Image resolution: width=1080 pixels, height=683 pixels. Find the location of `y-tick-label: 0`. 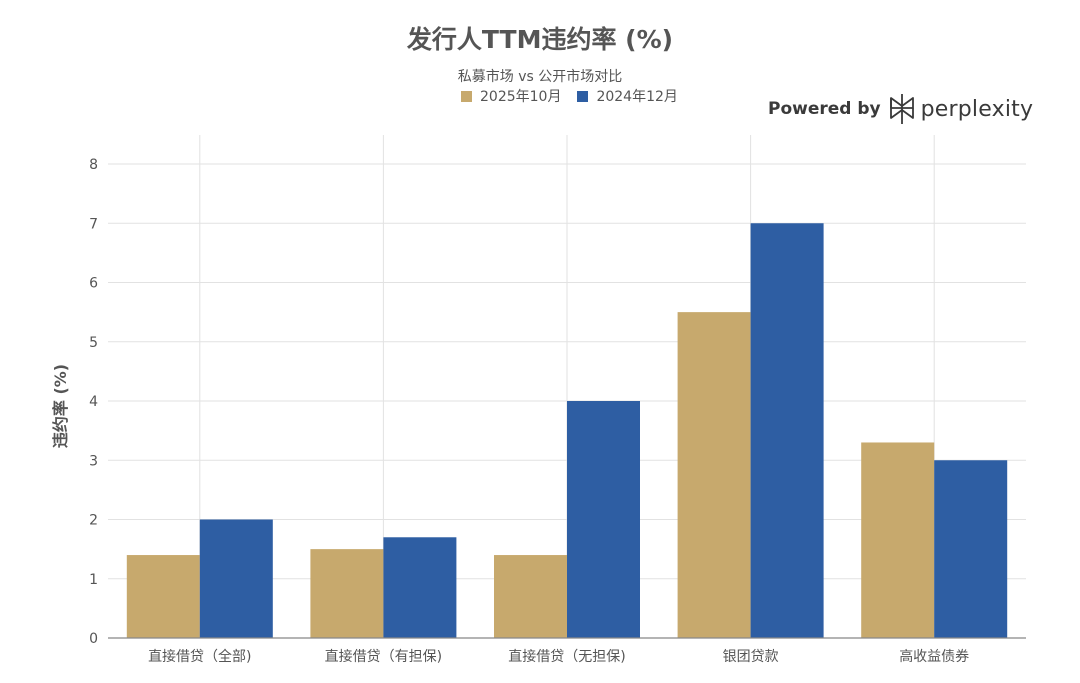

y-tick-label: 0 is located at coordinates (93, 639).